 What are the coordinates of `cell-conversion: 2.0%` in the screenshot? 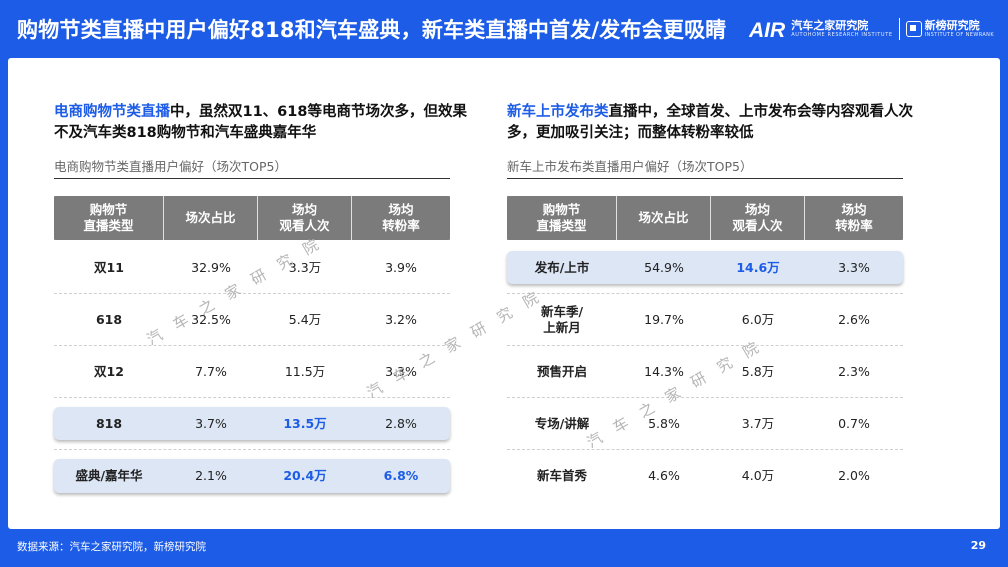 It's located at (854, 475).